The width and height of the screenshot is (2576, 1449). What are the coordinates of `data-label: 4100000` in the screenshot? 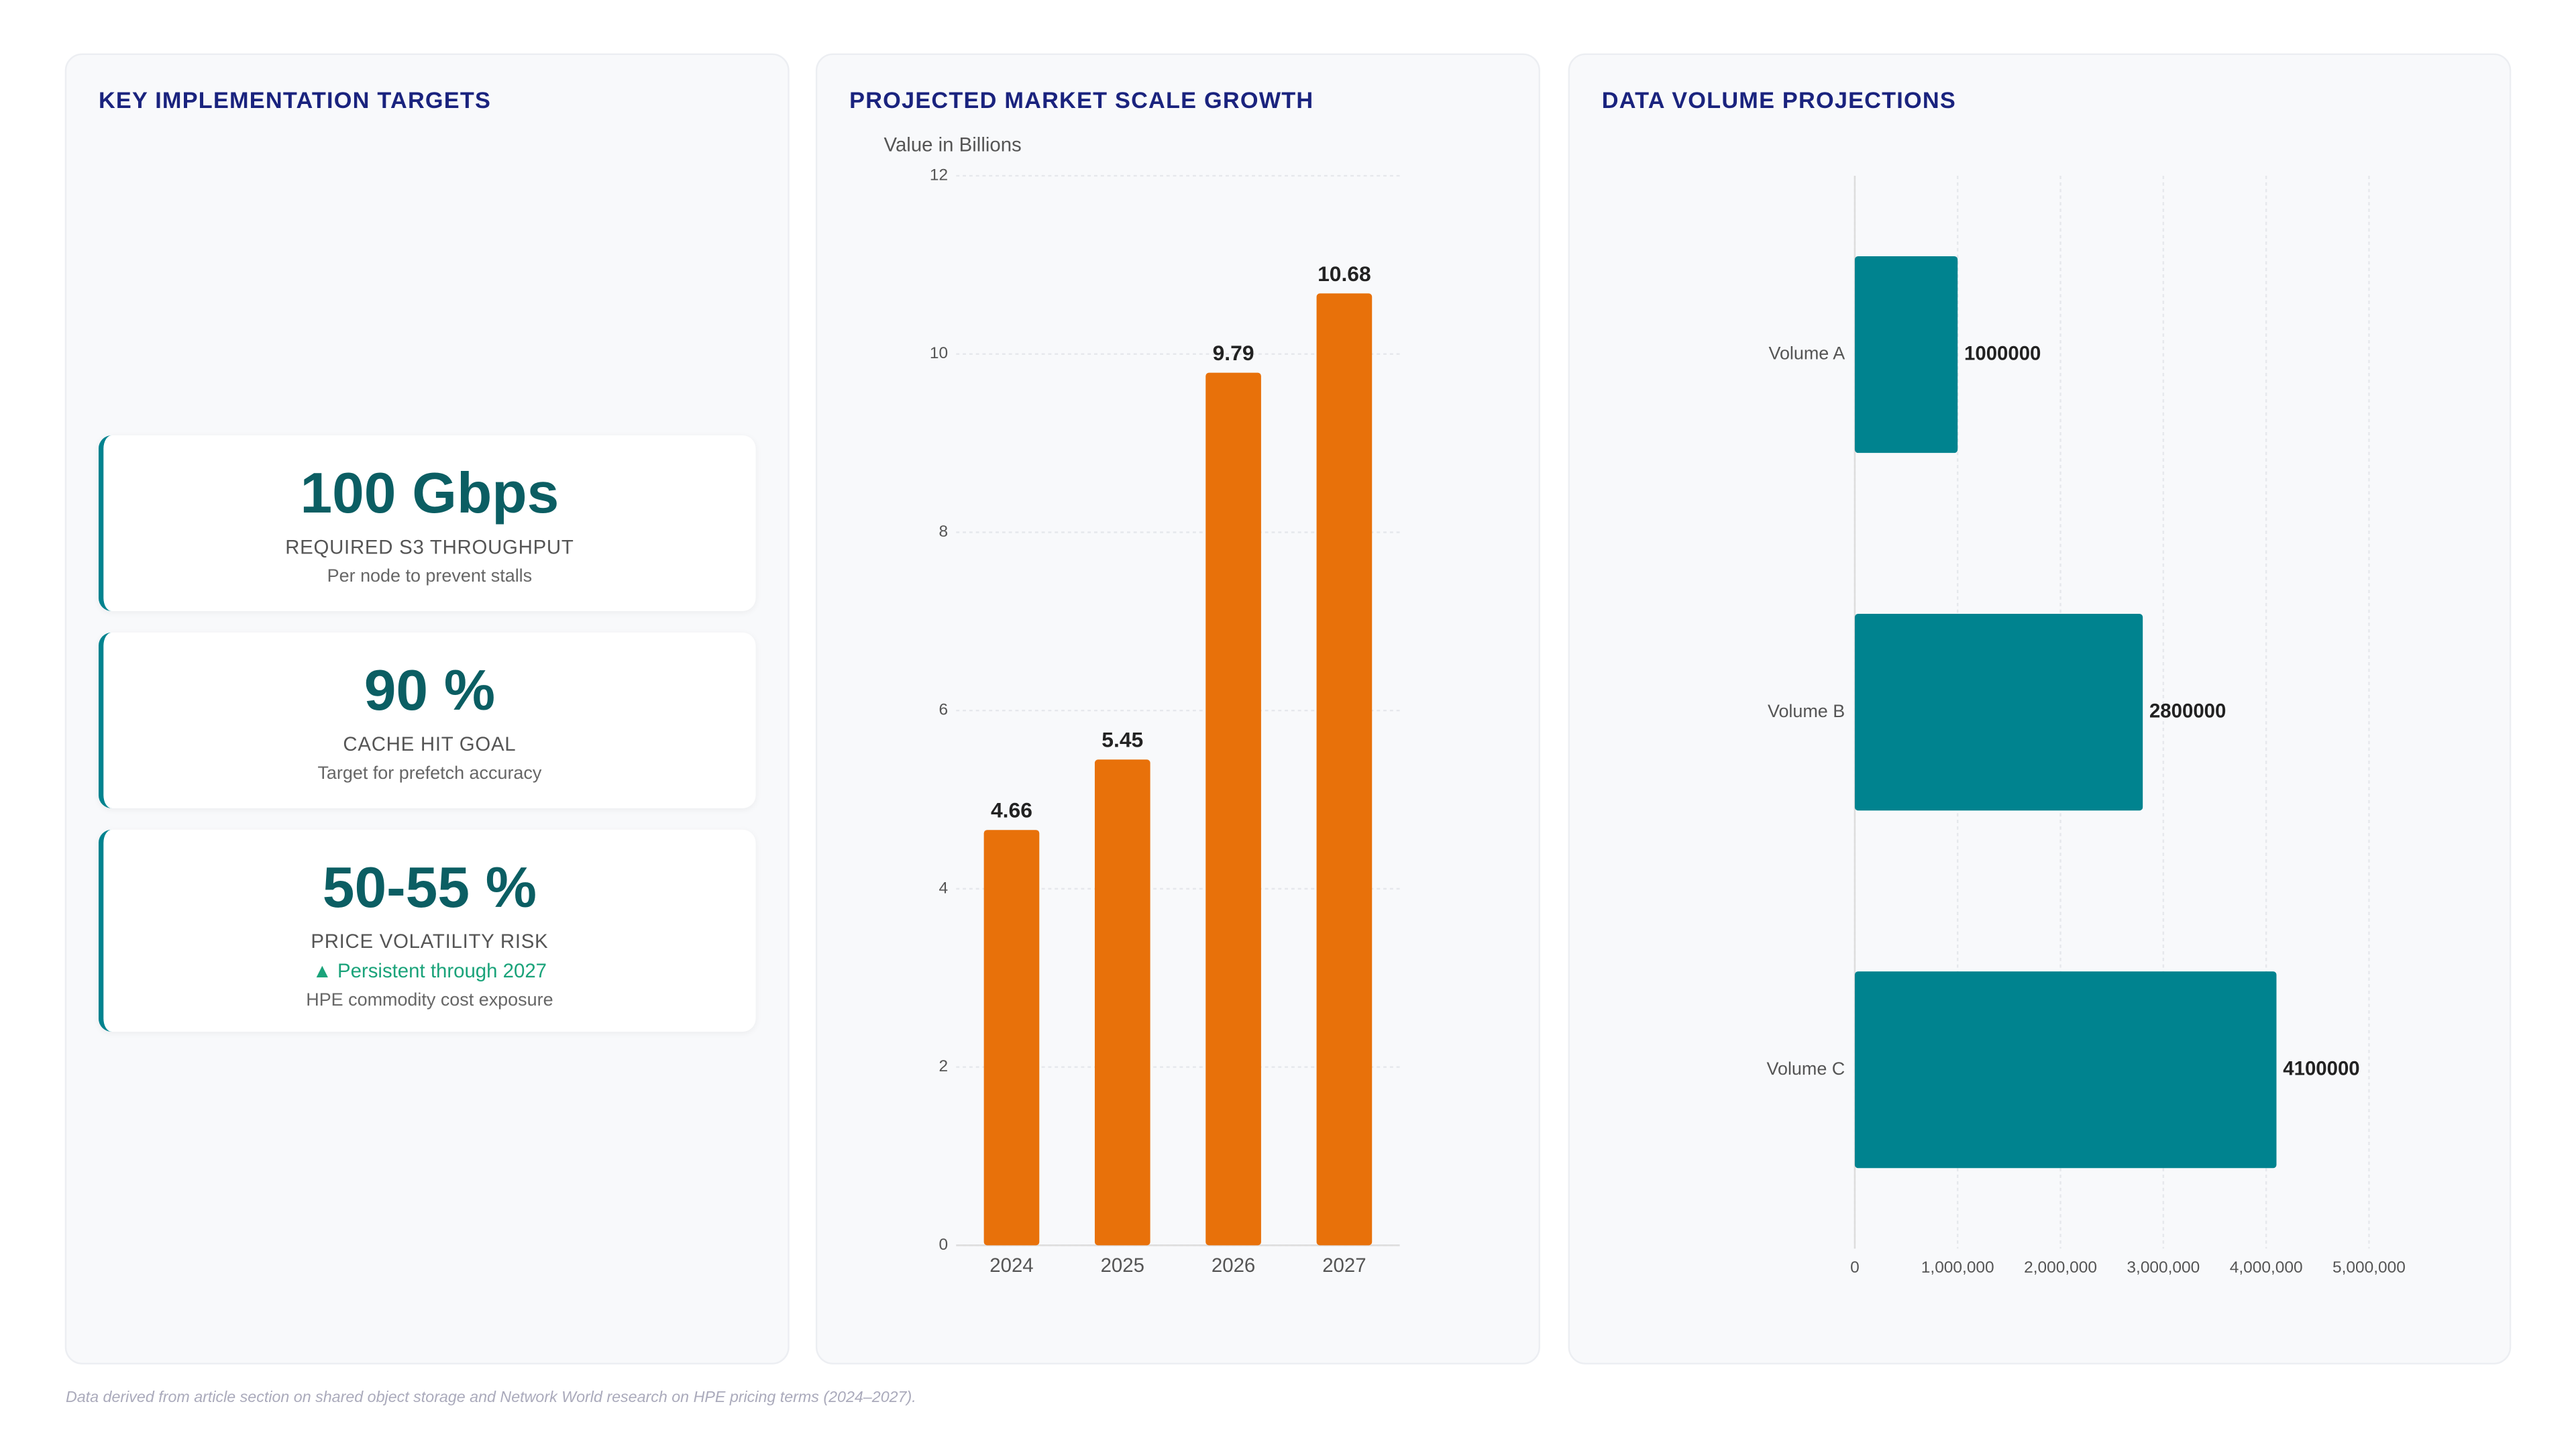 It's located at (2321, 1068).